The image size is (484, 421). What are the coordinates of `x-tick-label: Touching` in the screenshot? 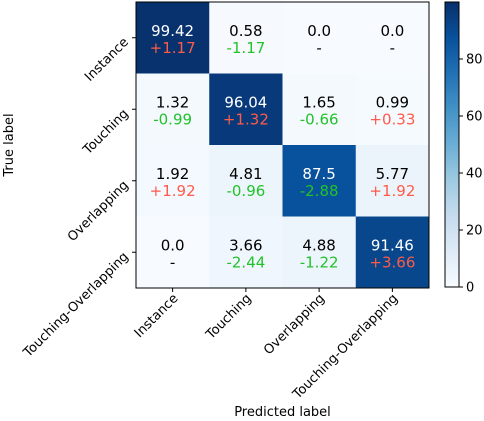 It's located at (229, 317).